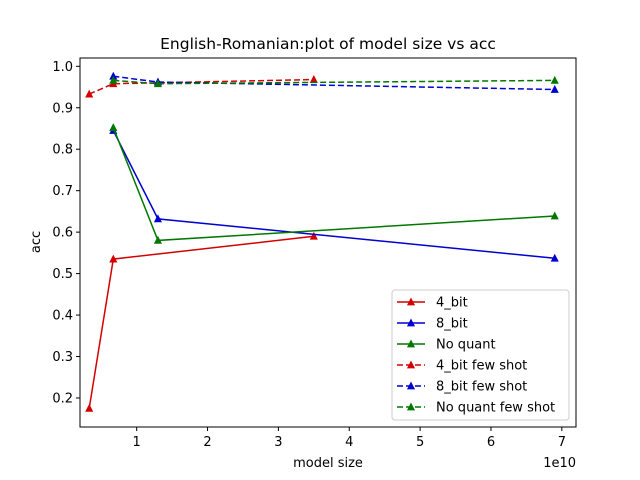  What do you see at coordinates (36, 242) in the screenshot?
I see `y-axis-label: acc` at bounding box center [36, 242].